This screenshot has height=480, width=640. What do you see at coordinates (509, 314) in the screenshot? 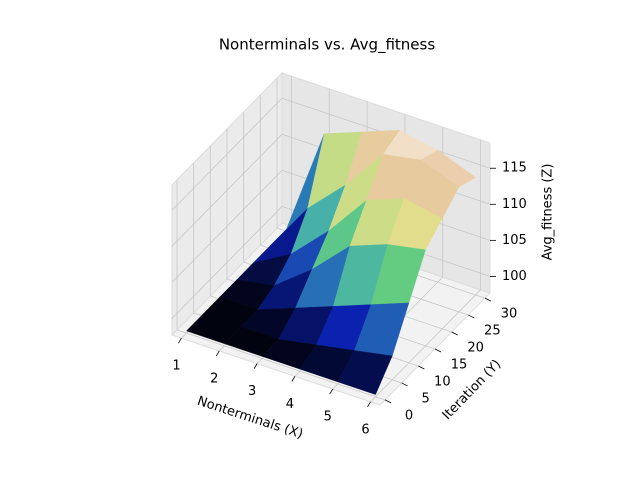
I see `y-tick-label: 30` at bounding box center [509, 314].